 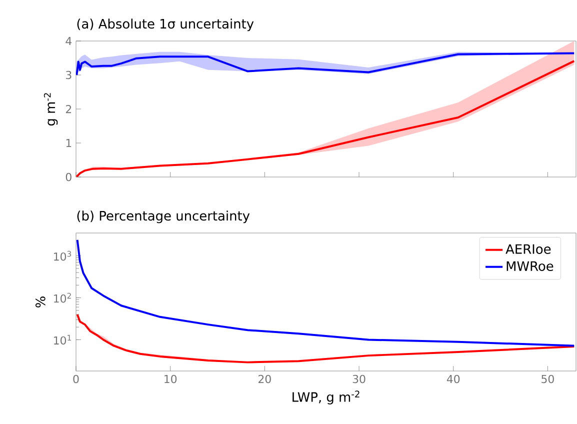 What do you see at coordinates (548, 379) in the screenshot?
I see `x-tick-label: 50` at bounding box center [548, 379].